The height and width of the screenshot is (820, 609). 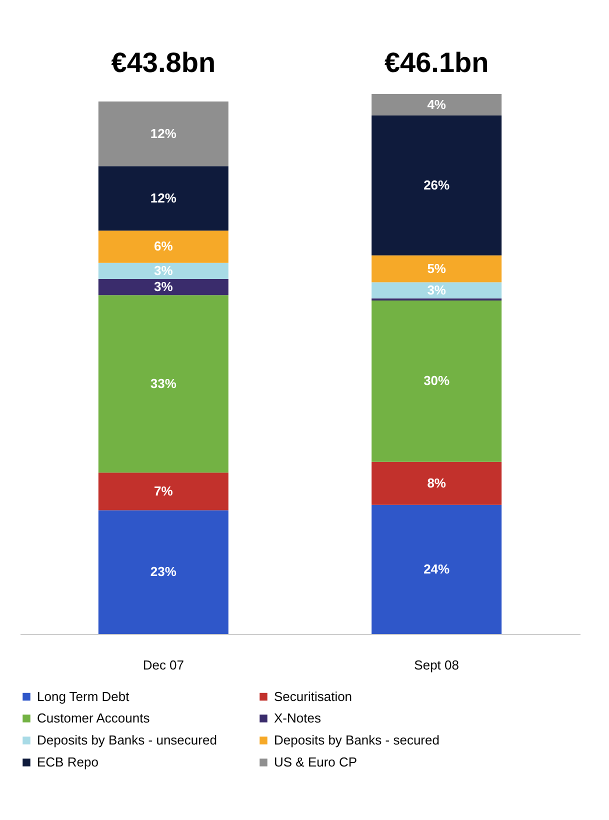 I want to click on data-label: 30%, so click(x=437, y=380).